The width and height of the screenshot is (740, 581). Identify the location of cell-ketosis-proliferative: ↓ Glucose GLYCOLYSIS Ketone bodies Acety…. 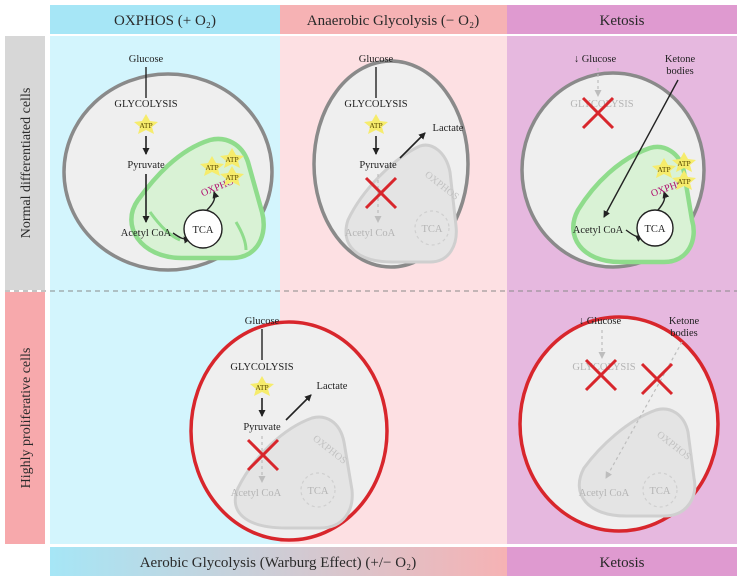
(619, 424).